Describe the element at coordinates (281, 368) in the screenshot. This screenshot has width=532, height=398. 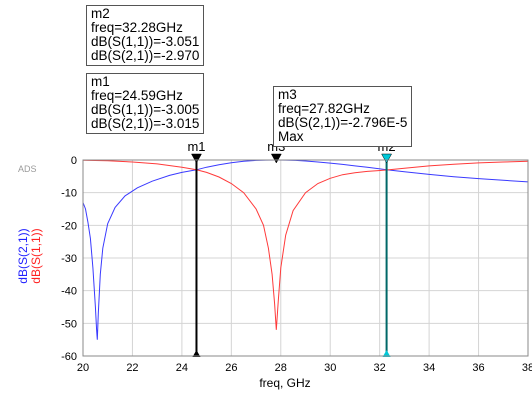
I see `x-tick-label: 28` at that location.